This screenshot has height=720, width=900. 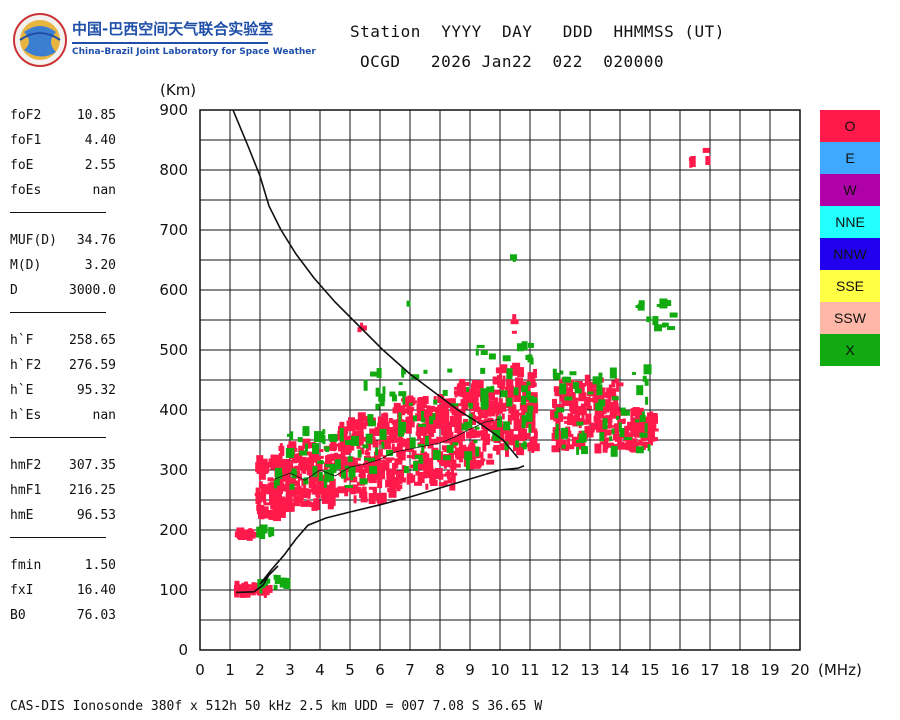 What do you see at coordinates (92, 340) in the screenshot?
I see `param-value: 258.65` at bounding box center [92, 340].